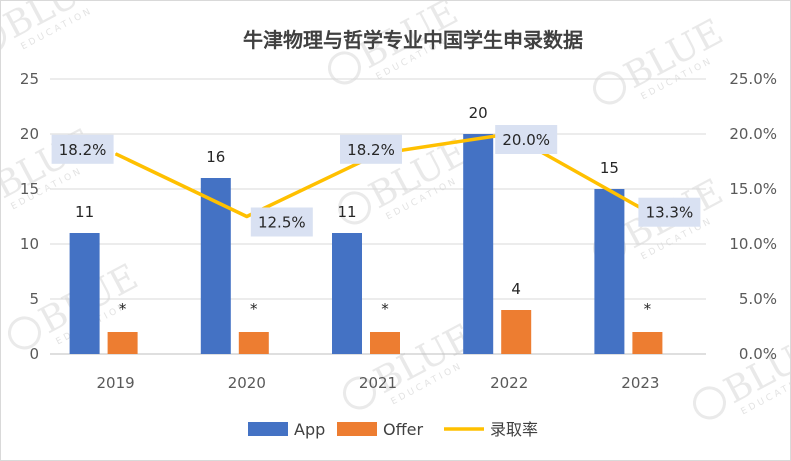 This screenshot has height=461, width=791. What do you see at coordinates (758, 354) in the screenshot?
I see `y-right-tick-label: 0.0%` at bounding box center [758, 354].